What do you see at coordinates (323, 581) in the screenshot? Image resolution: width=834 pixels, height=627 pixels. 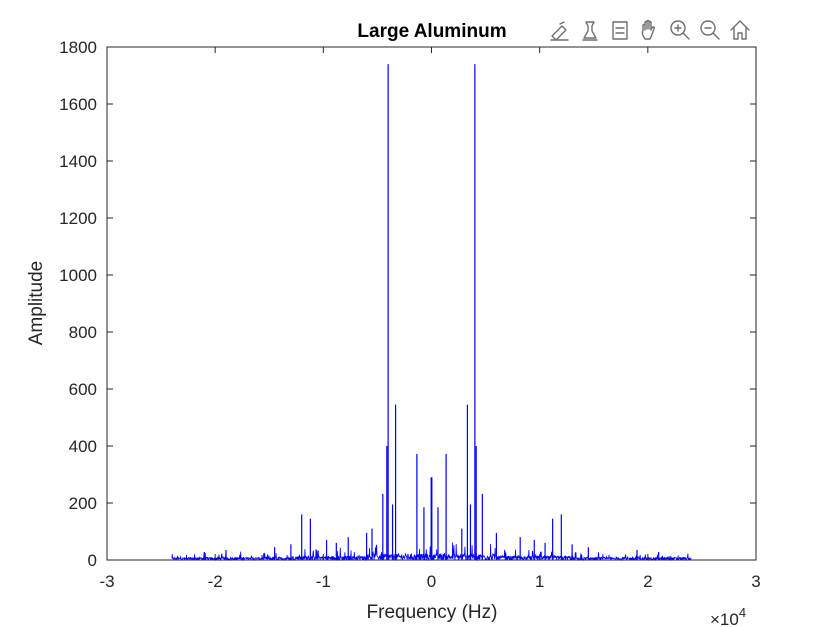 I see `x-tick-label: -1` at bounding box center [323, 581].